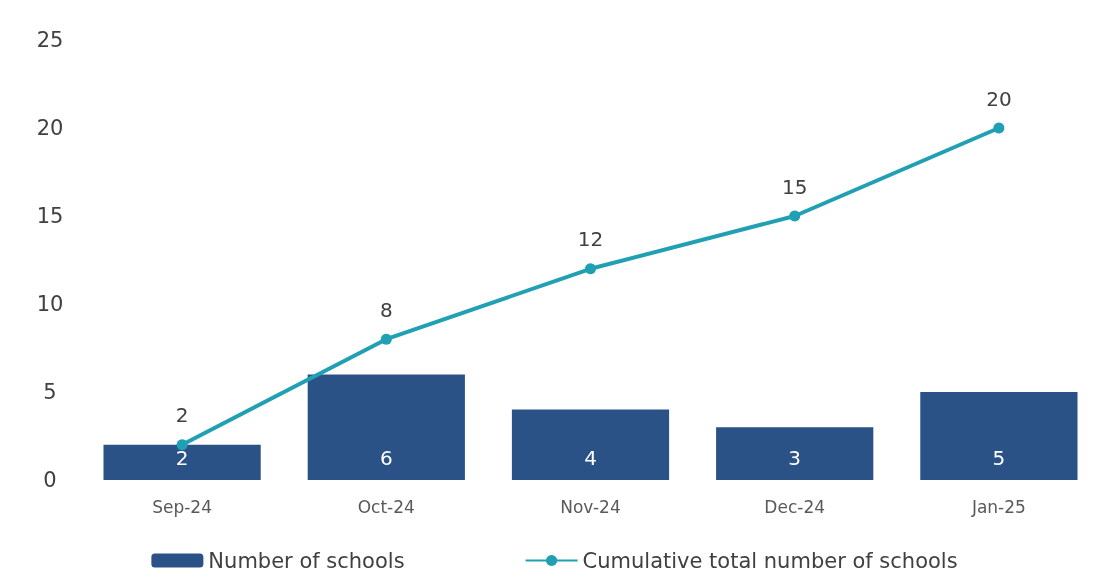 The width and height of the screenshot is (1109, 584). I want to click on x-tick-label: Oct-24, so click(386, 506).